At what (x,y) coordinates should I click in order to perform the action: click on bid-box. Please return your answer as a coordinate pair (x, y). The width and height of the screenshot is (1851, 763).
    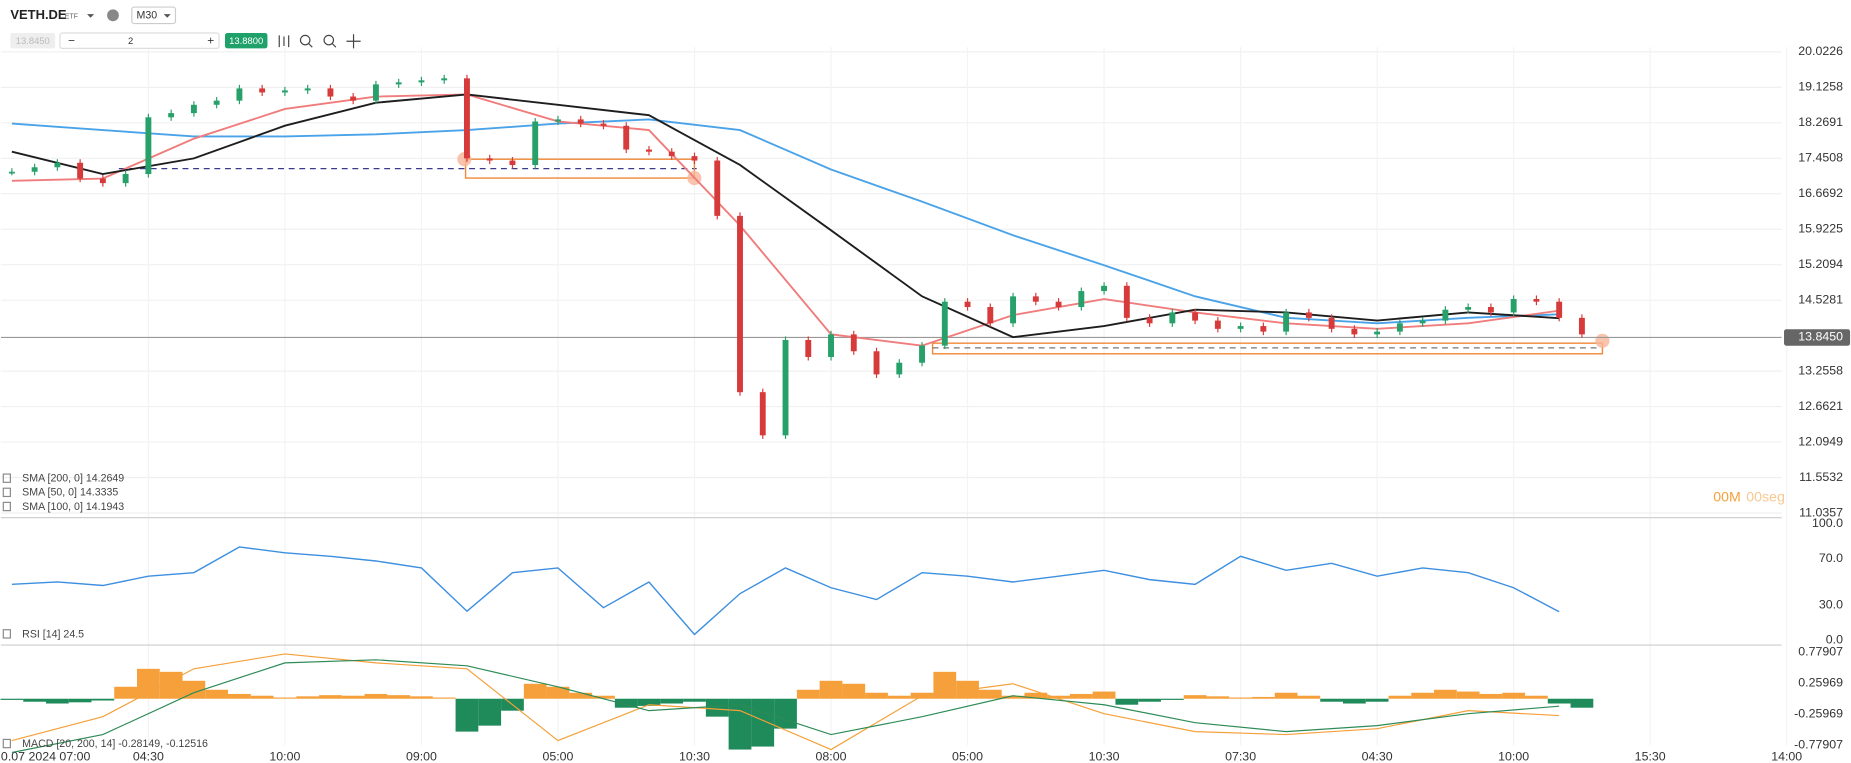
    Looking at the image, I should click on (33, 41).